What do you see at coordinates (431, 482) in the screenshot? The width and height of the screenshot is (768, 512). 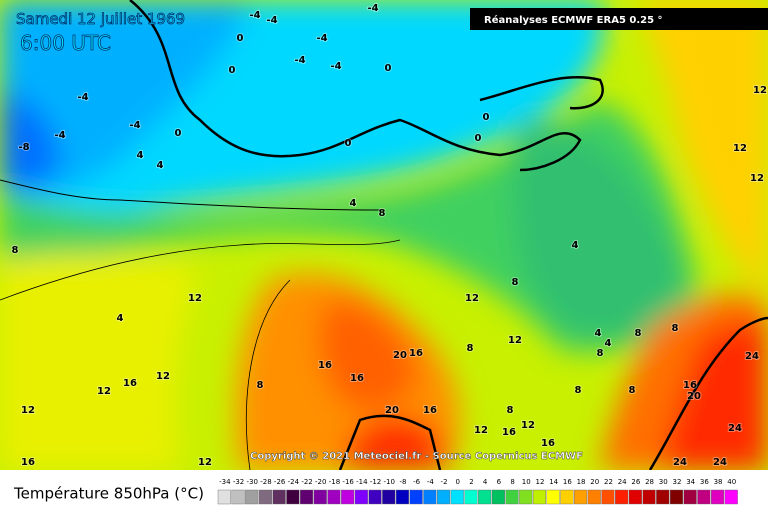 I see `legend-label: -4` at bounding box center [431, 482].